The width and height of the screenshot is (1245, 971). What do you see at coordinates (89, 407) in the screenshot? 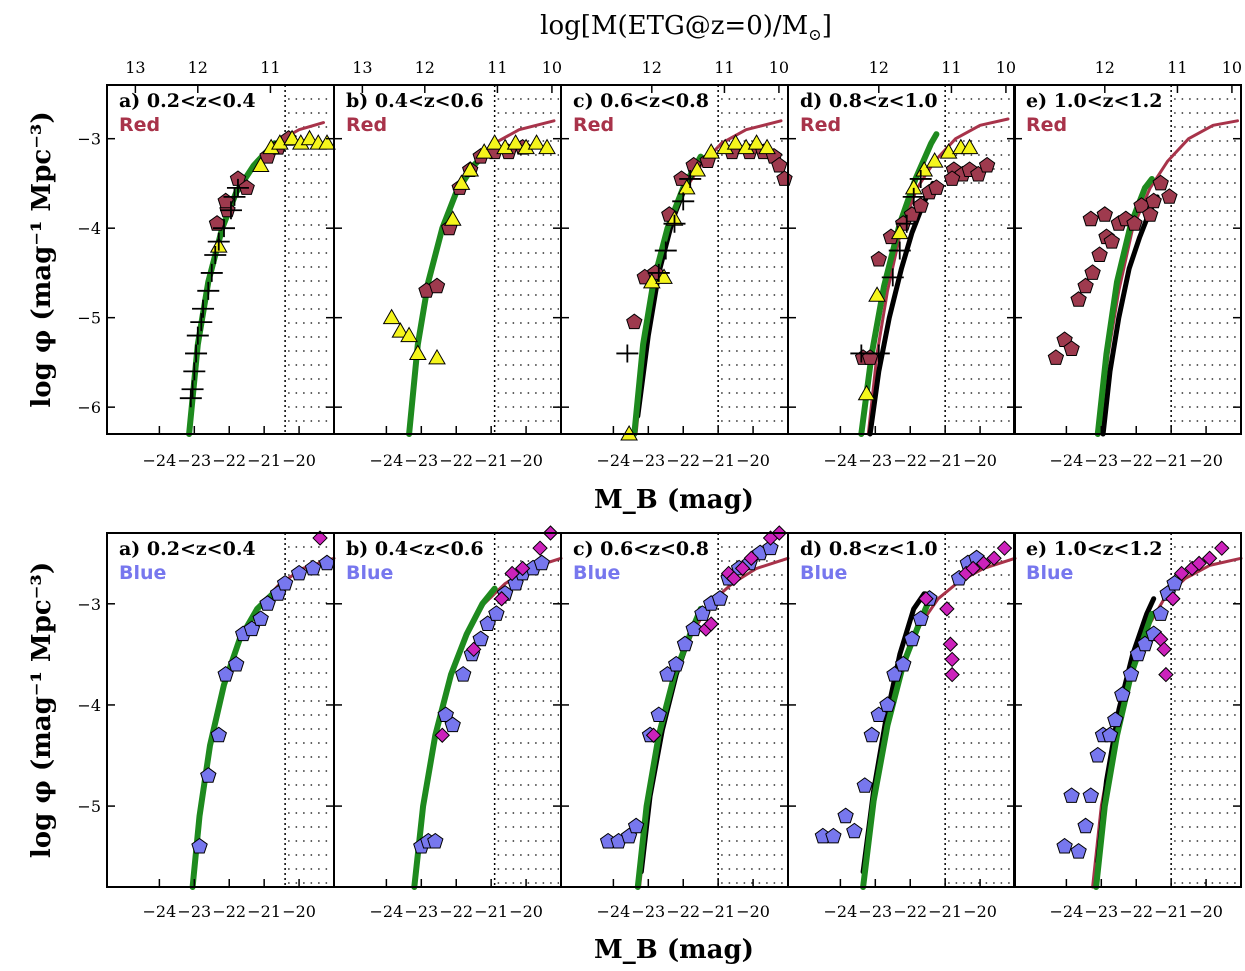
I see `y-tick-label: −6` at bounding box center [89, 407].